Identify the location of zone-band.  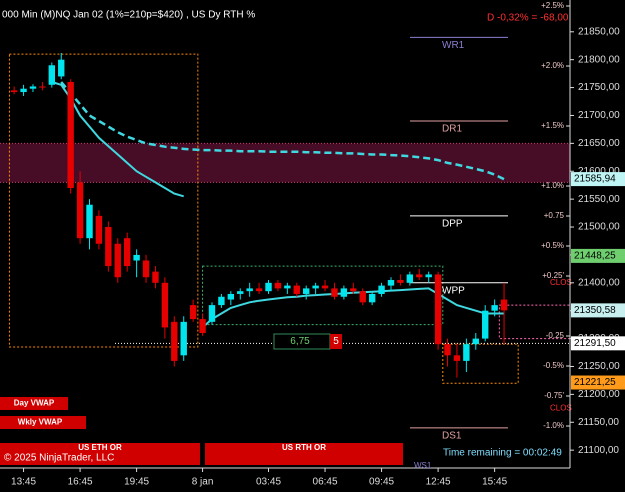
(285, 163).